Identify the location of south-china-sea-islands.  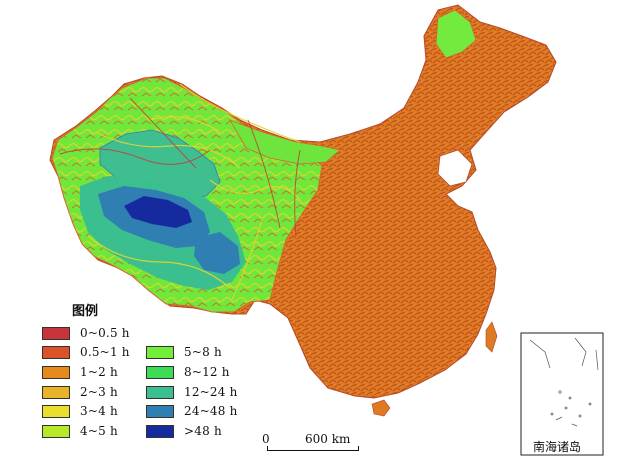
(564, 382).